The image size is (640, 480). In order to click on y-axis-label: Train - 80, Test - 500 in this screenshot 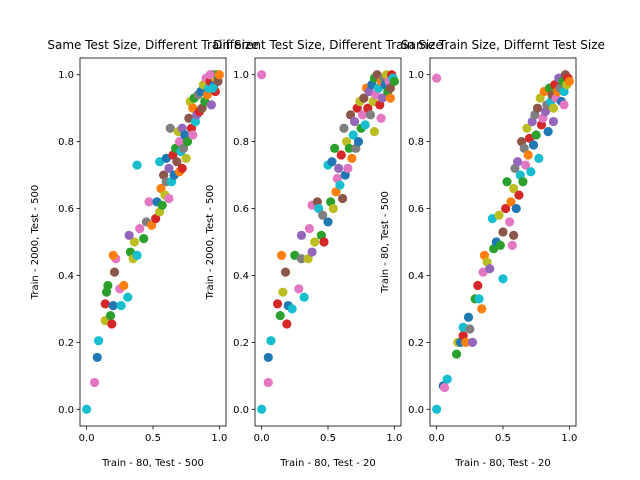, I will do `click(385, 242)`.